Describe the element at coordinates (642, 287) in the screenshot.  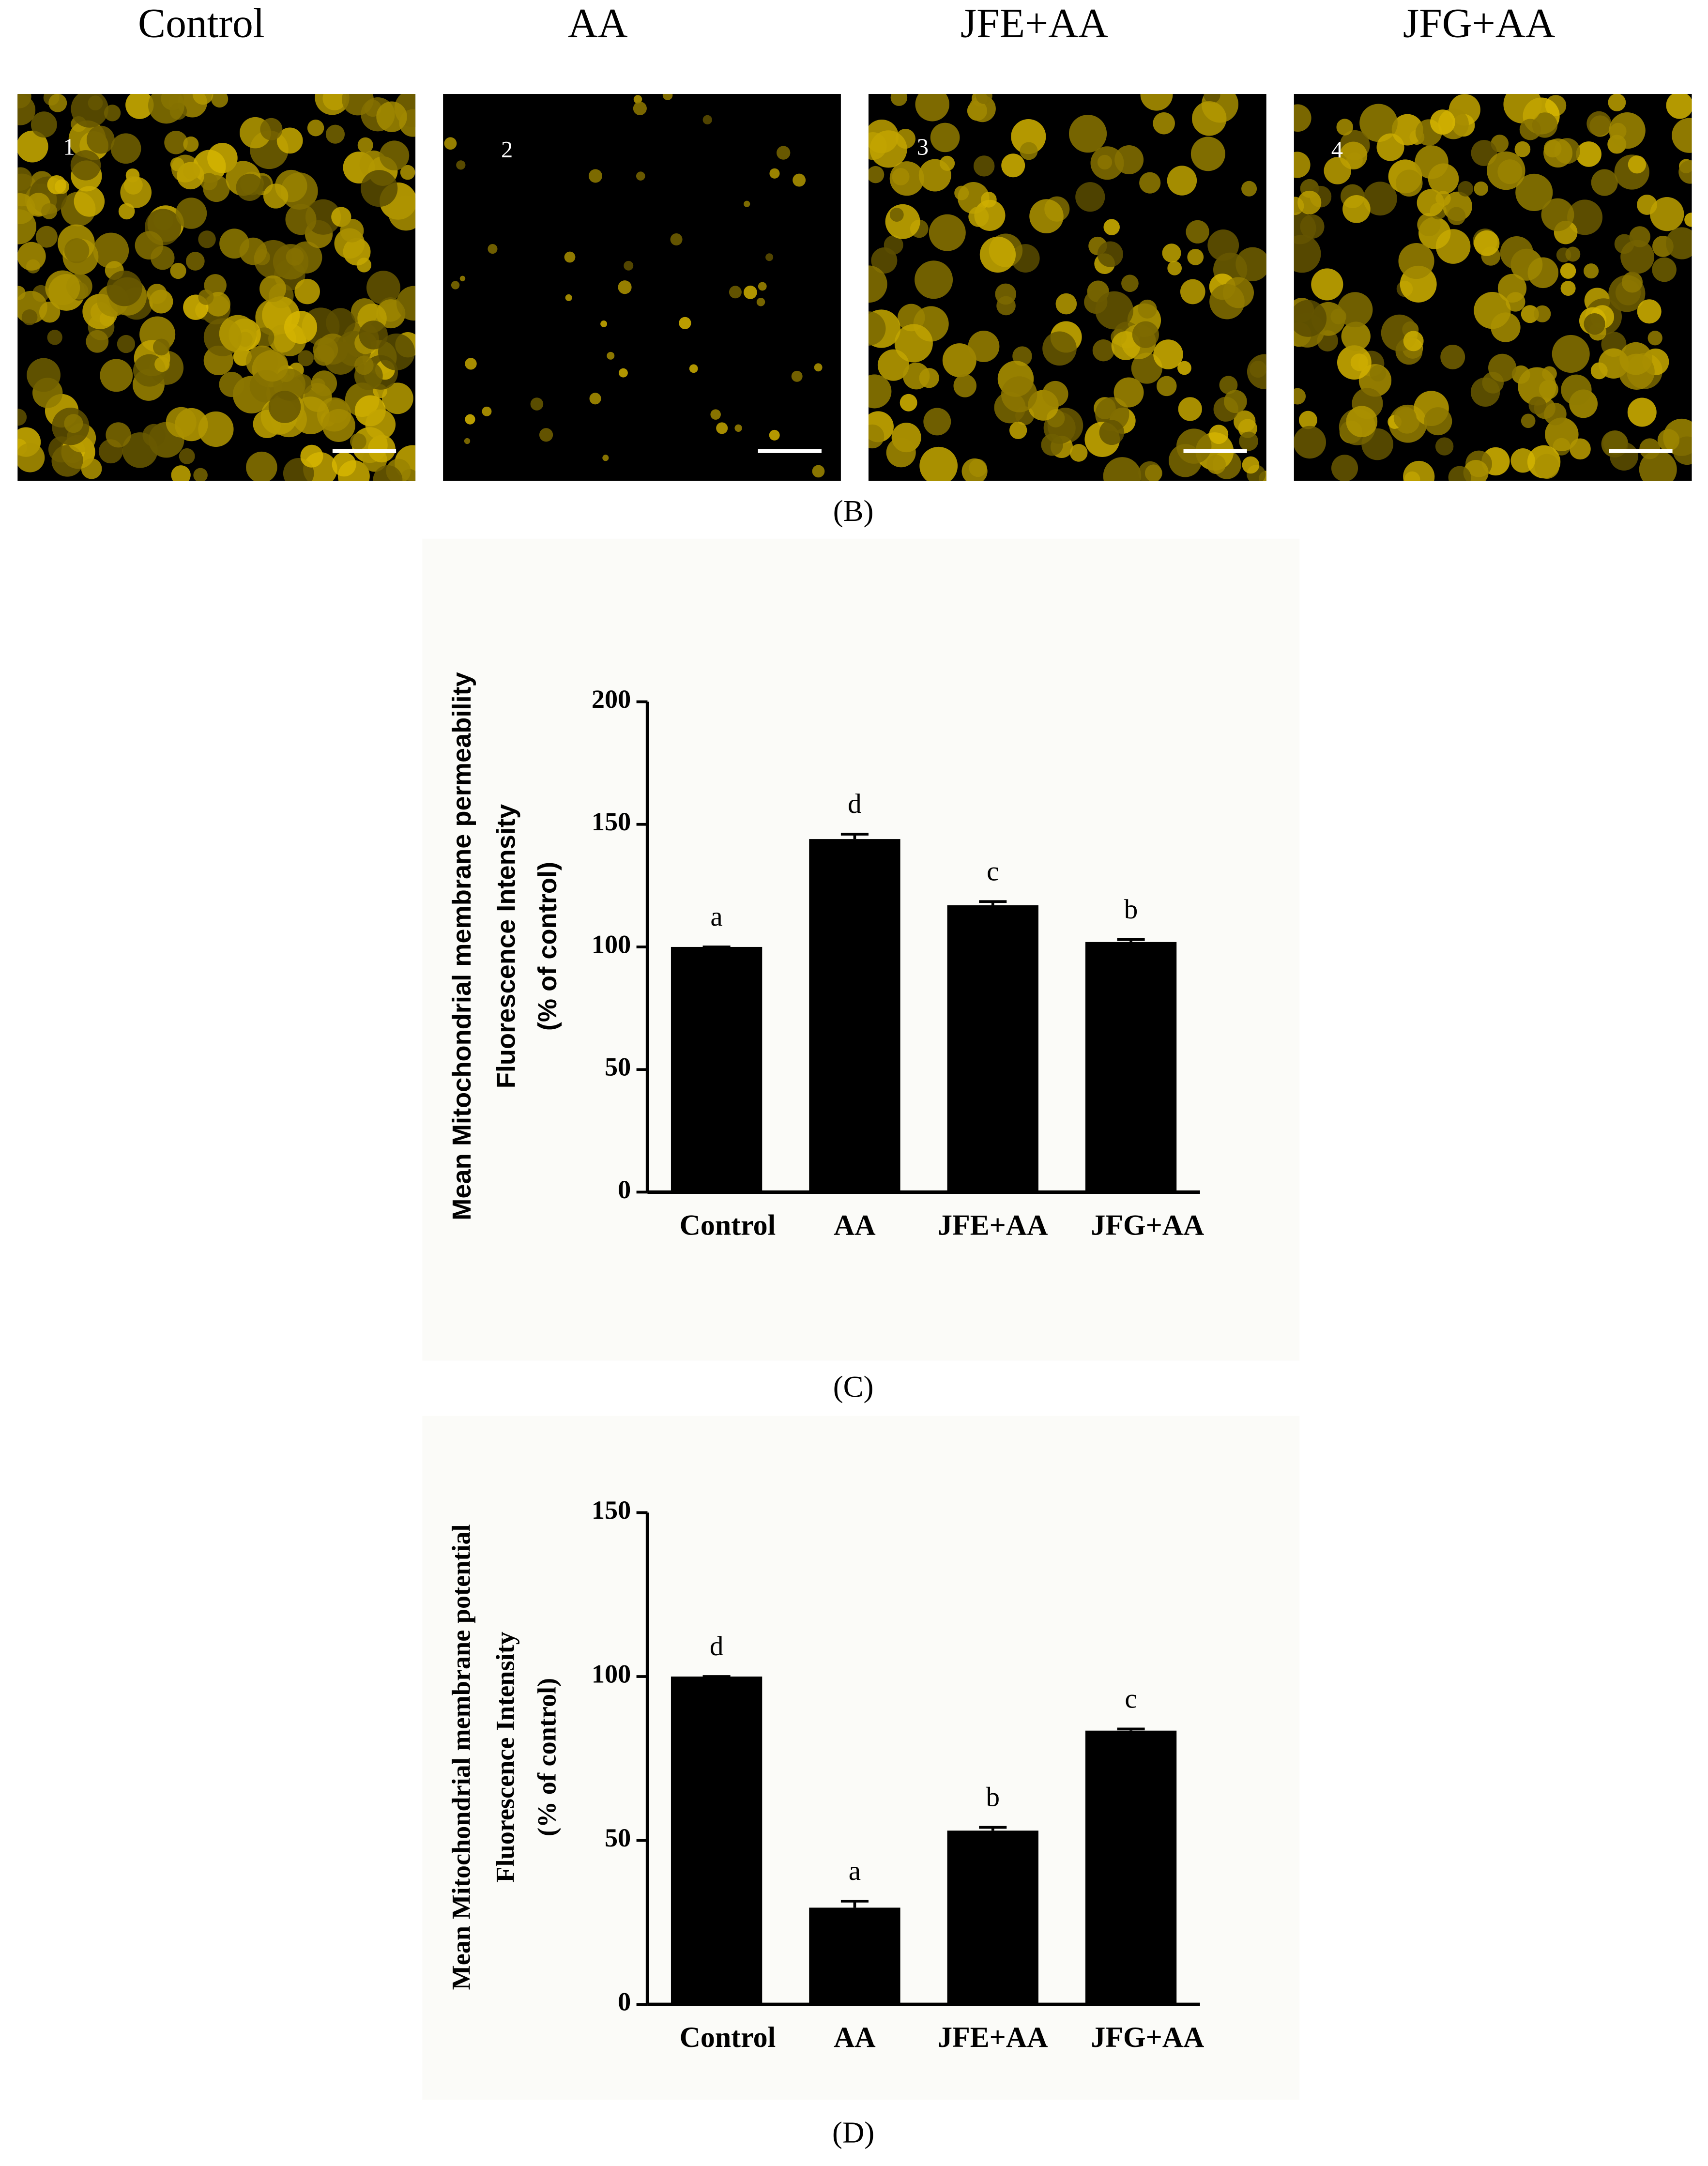
I see `image-background` at that location.